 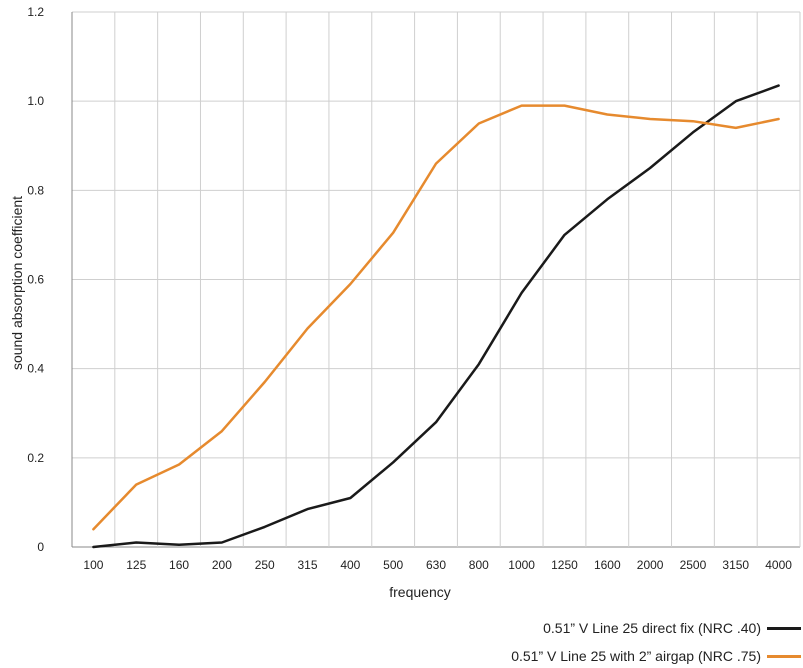 I want to click on legend-item-airgap: 0.51” V Line 25 with 2” airgap (NRC .75), so click(x=656, y=656).